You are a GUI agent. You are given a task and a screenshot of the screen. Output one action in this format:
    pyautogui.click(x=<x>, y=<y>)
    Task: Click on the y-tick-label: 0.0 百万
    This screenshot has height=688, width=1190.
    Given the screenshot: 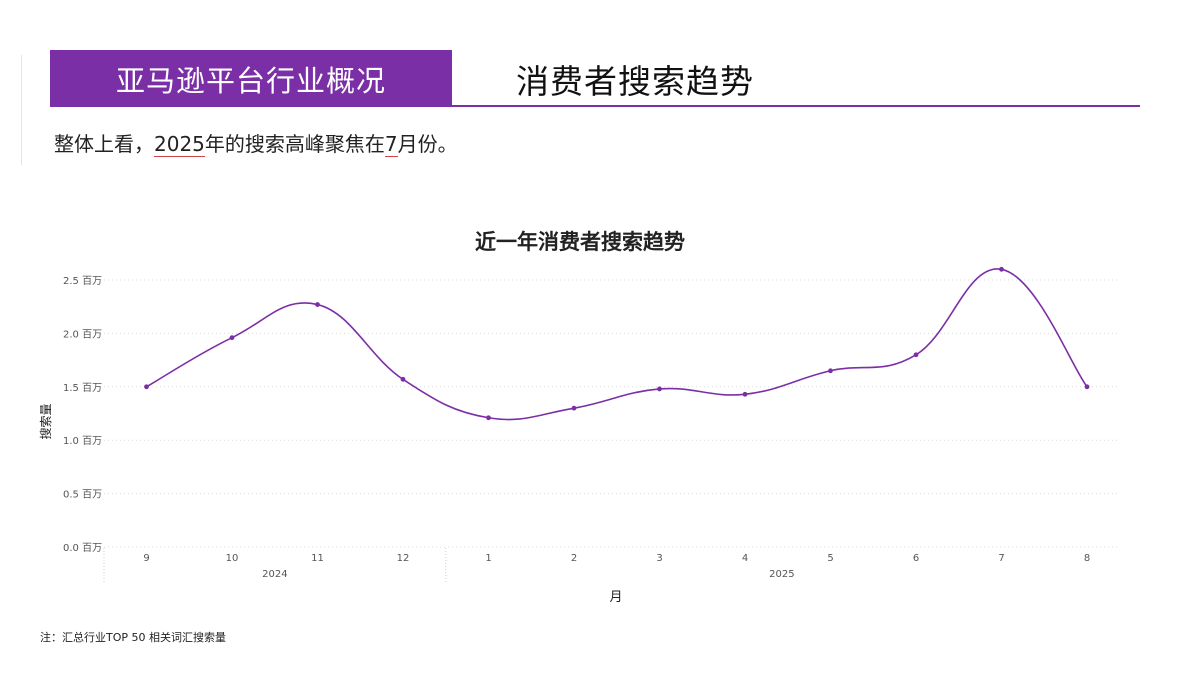 What is the action you would take?
    pyautogui.click(x=82, y=548)
    